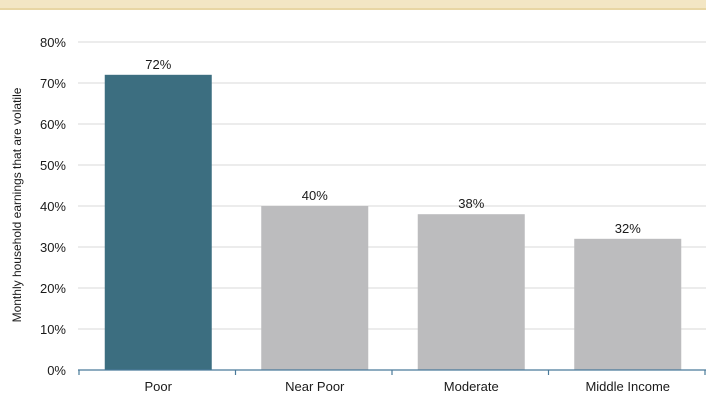 This screenshot has width=706, height=395. What do you see at coordinates (53, 124) in the screenshot?
I see `y-tick-label: 60%` at bounding box center [53, 124].